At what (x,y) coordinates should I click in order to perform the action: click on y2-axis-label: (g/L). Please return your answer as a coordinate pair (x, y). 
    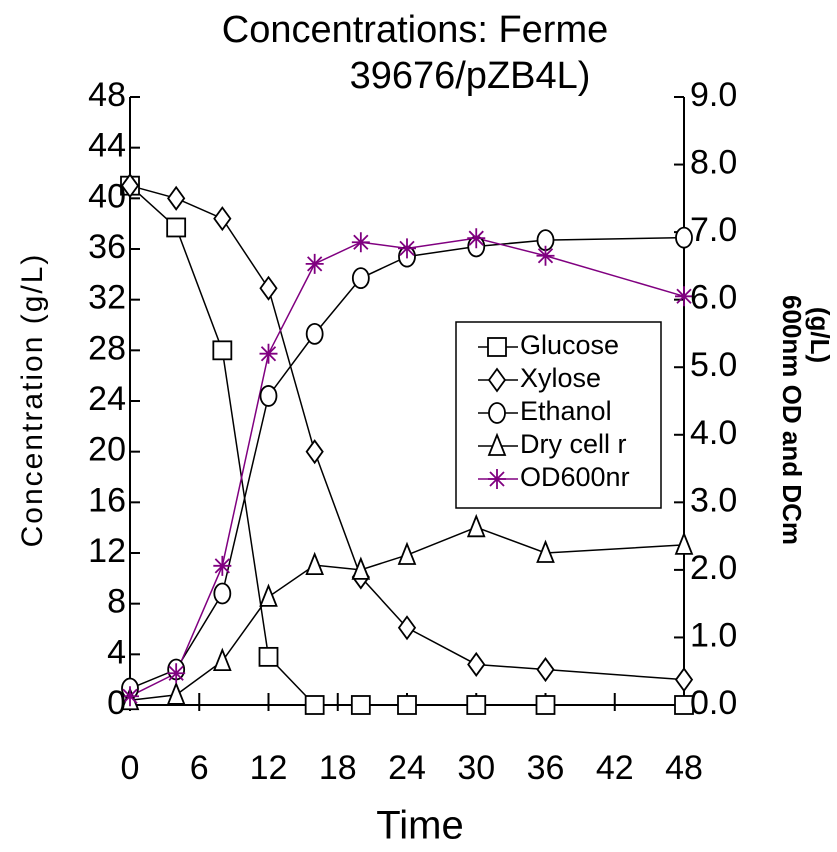
    Looking at the image, I should click on (820, 335).